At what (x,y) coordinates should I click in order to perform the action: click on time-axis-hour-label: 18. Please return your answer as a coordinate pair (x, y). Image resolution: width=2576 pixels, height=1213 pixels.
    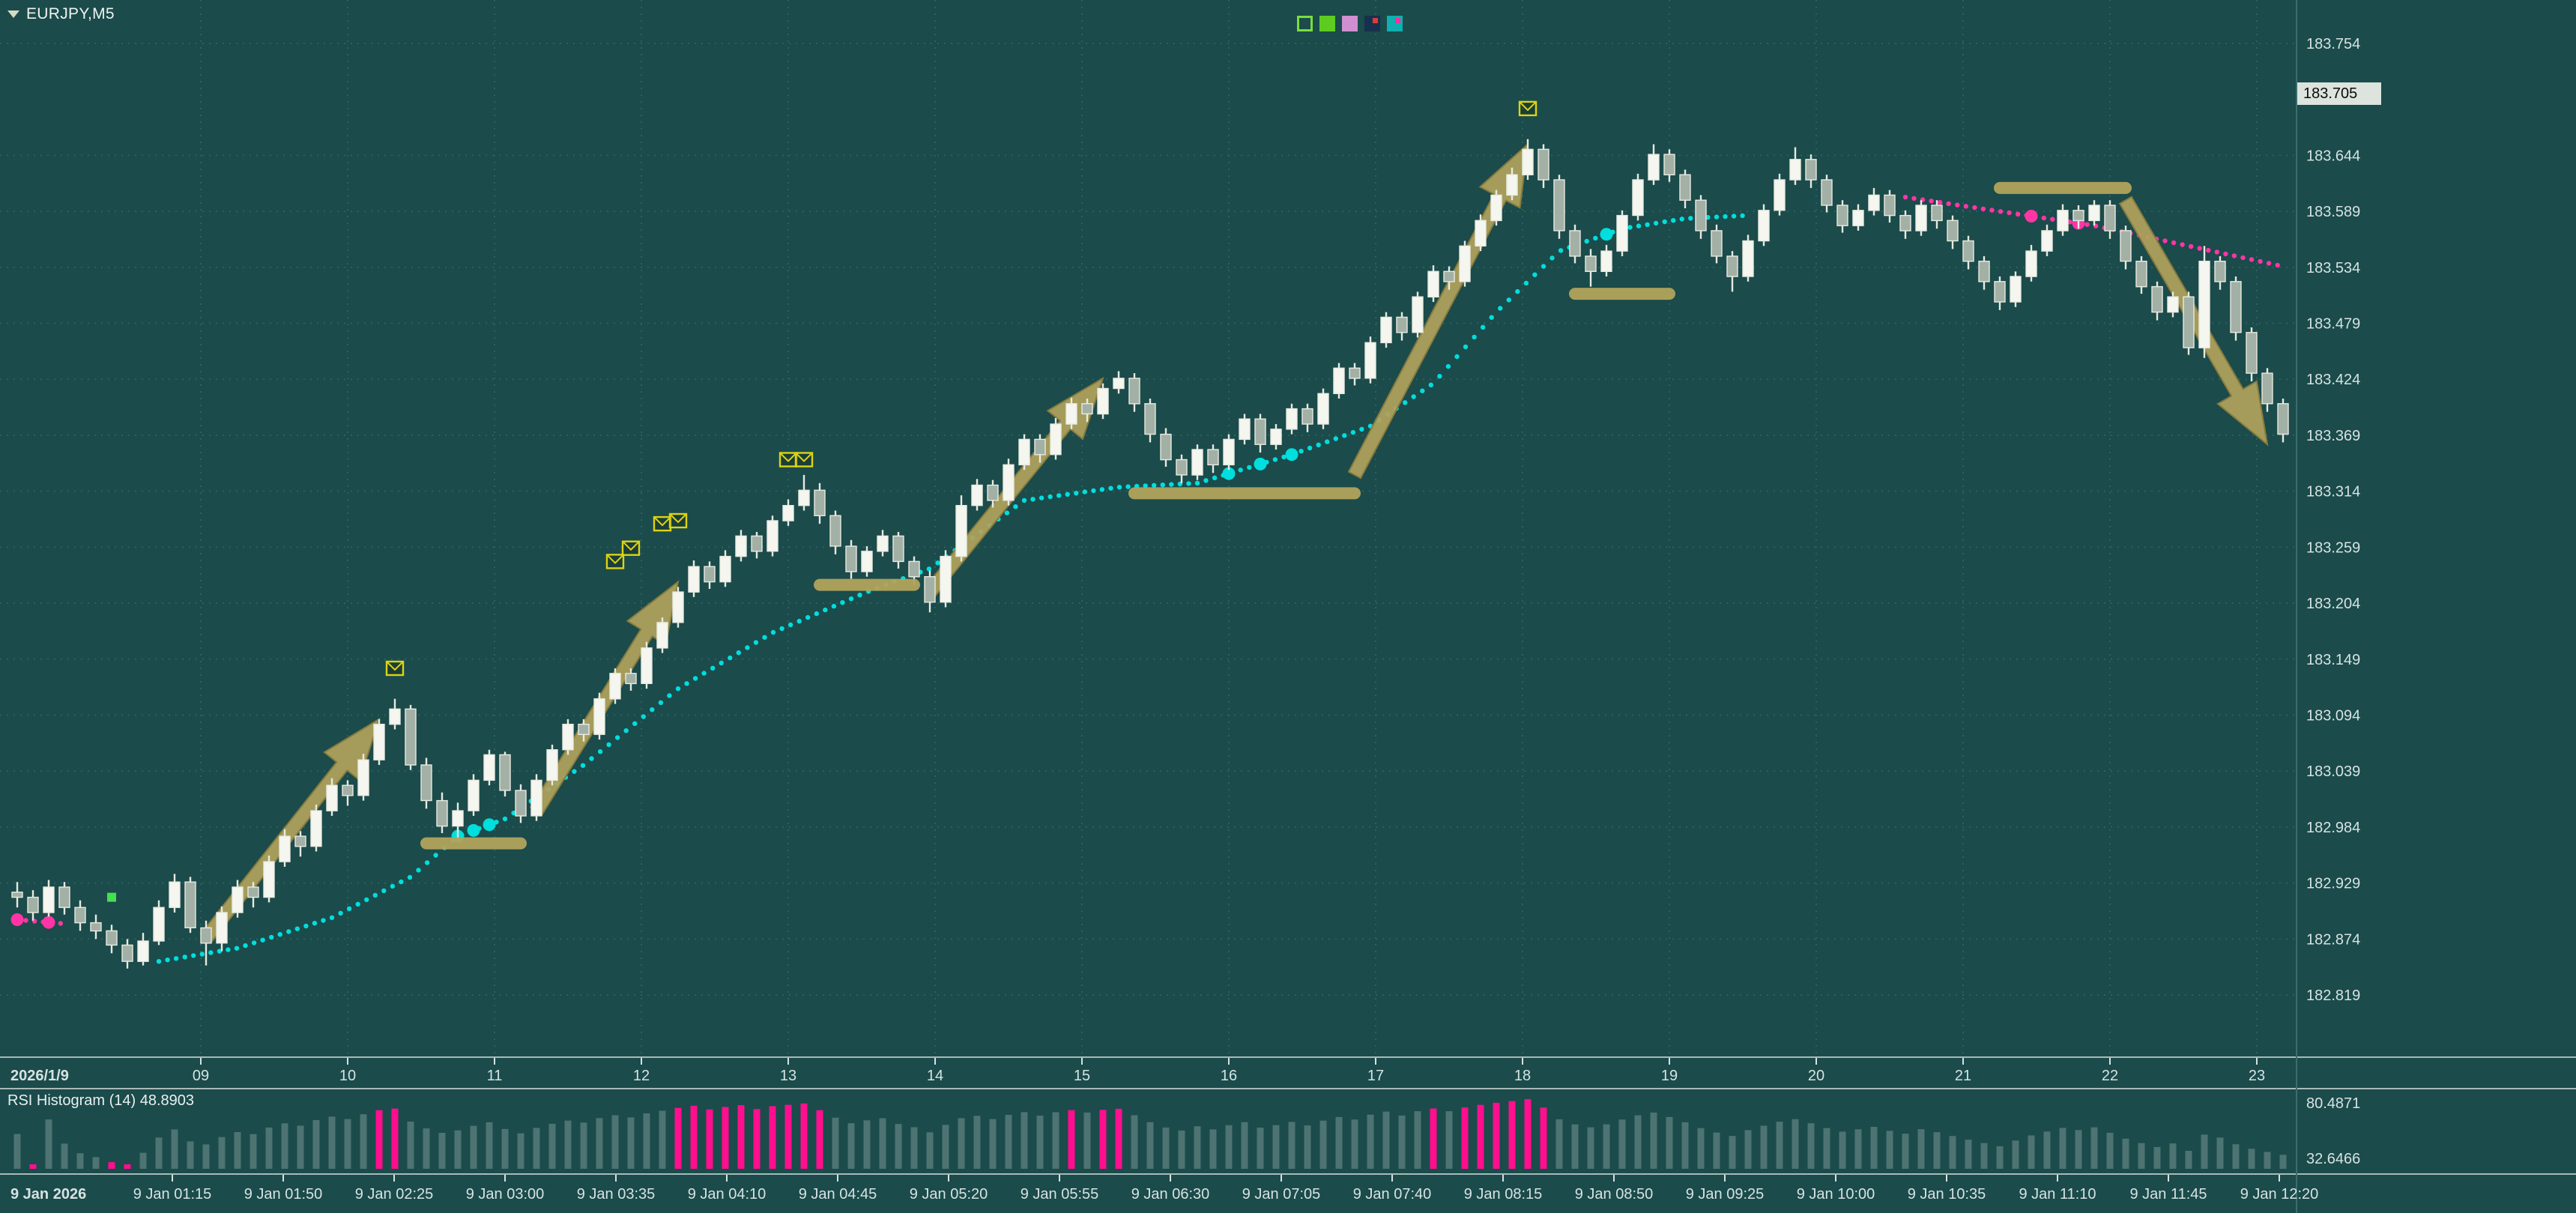
    Looking at the image, I should click on (1522, 1076).